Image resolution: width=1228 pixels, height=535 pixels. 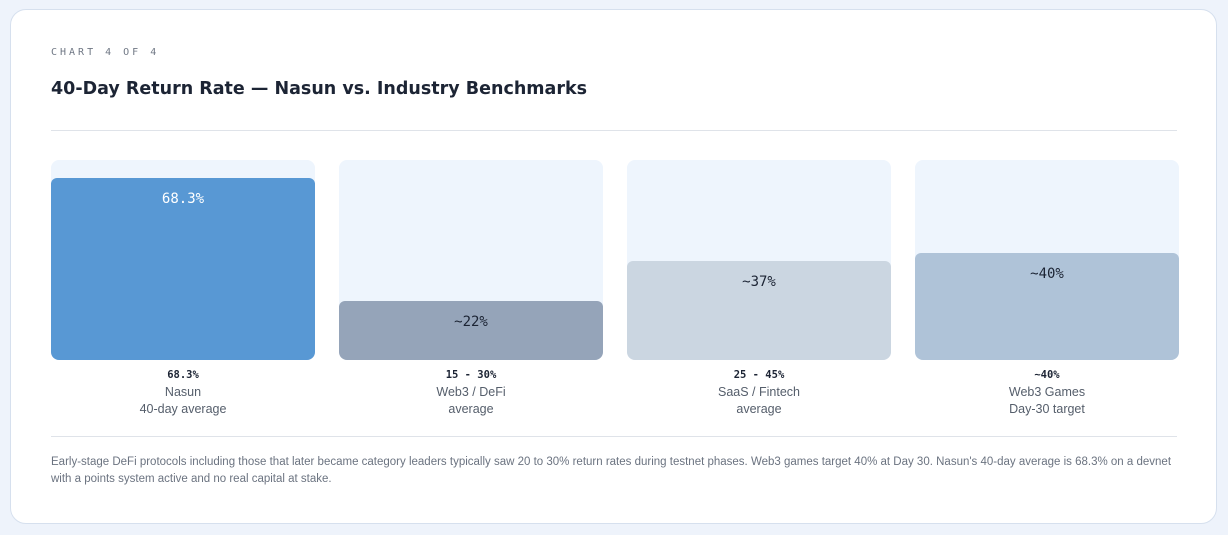 I want to click on category-name: SaaS / Fintech, so click(x=759, y=392).